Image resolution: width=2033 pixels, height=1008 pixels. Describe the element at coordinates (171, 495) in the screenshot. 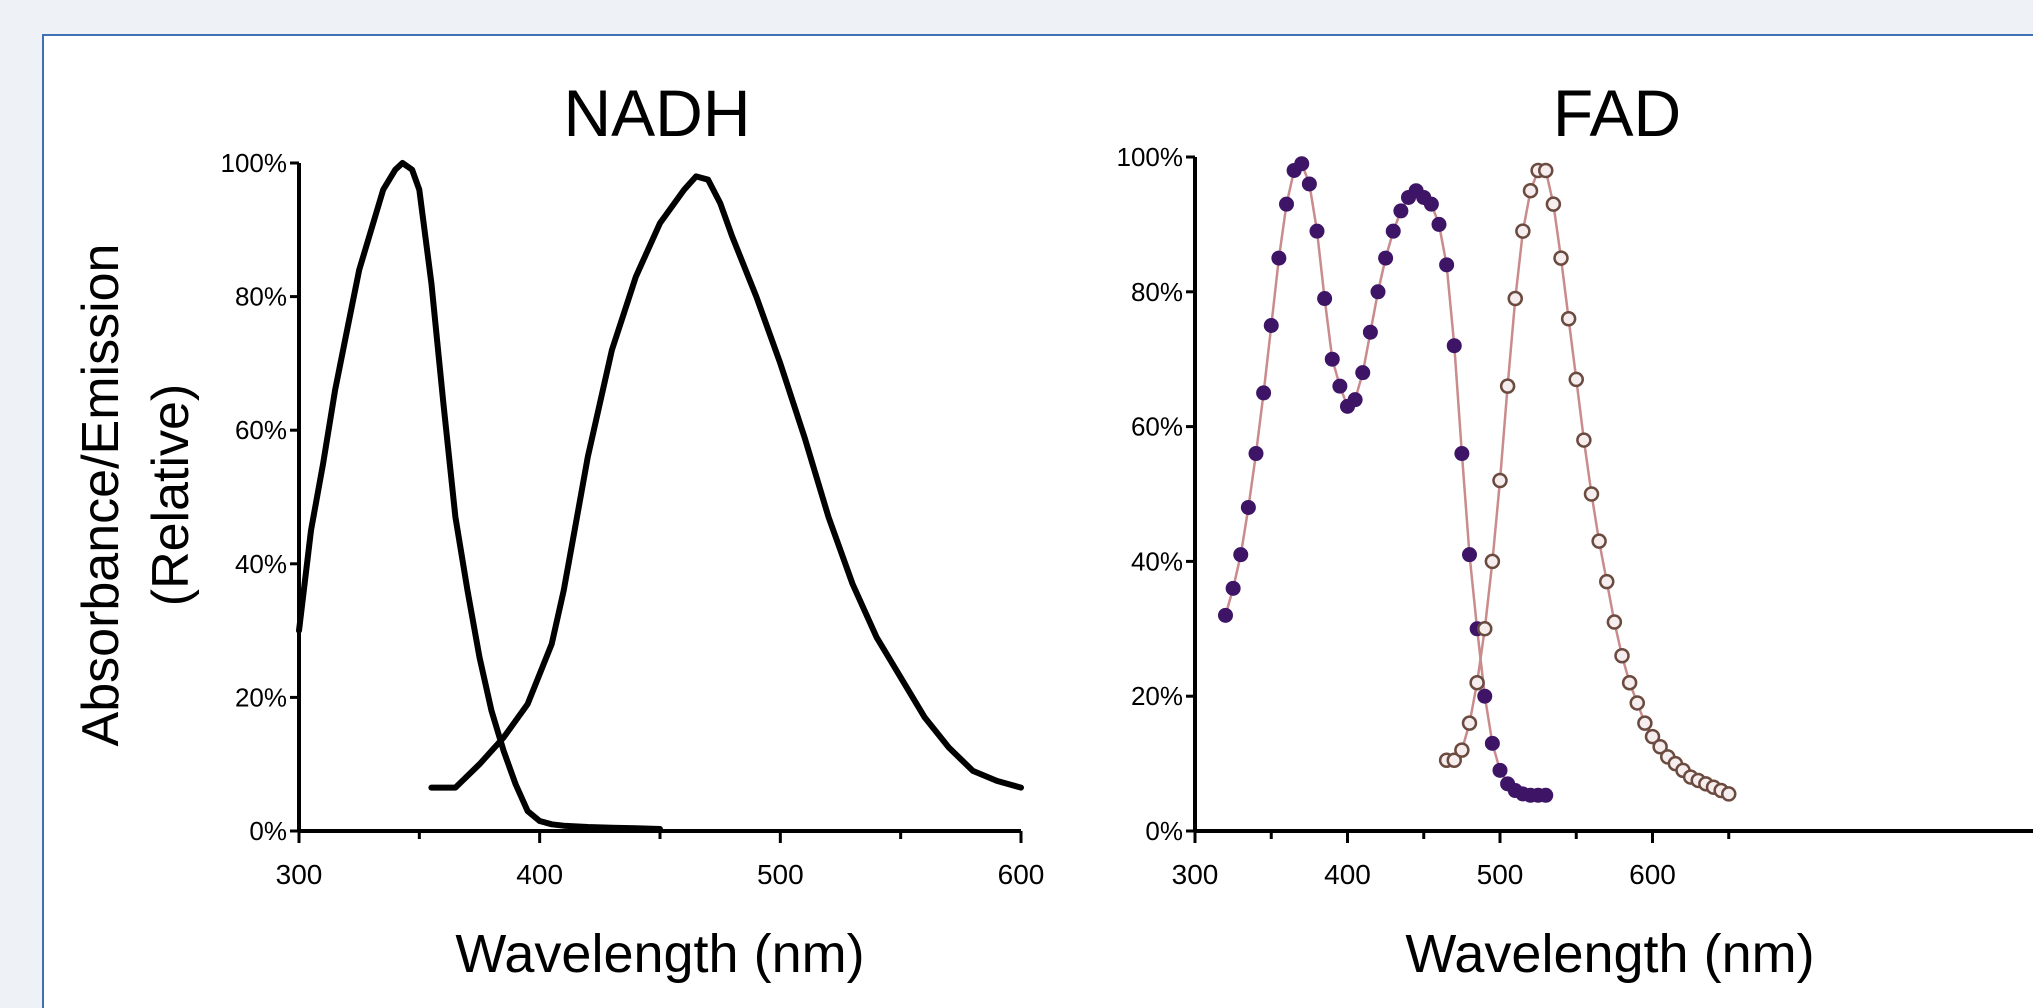

I see `y-axis-label-line2: (Relative)` at that location.